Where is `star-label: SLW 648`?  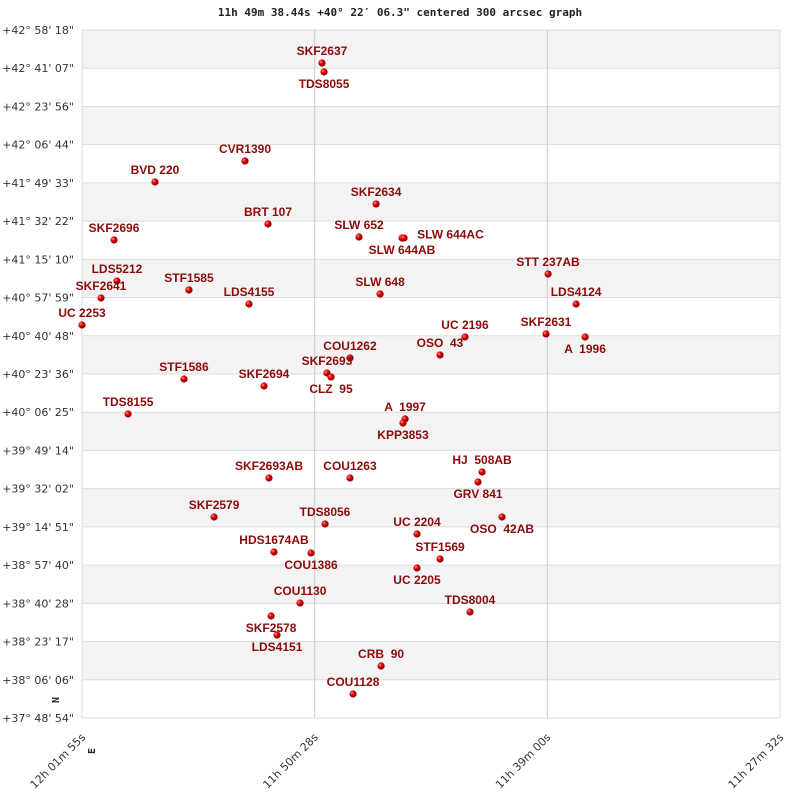
star-label: SLW 648 is located at coordinates (380, 282).